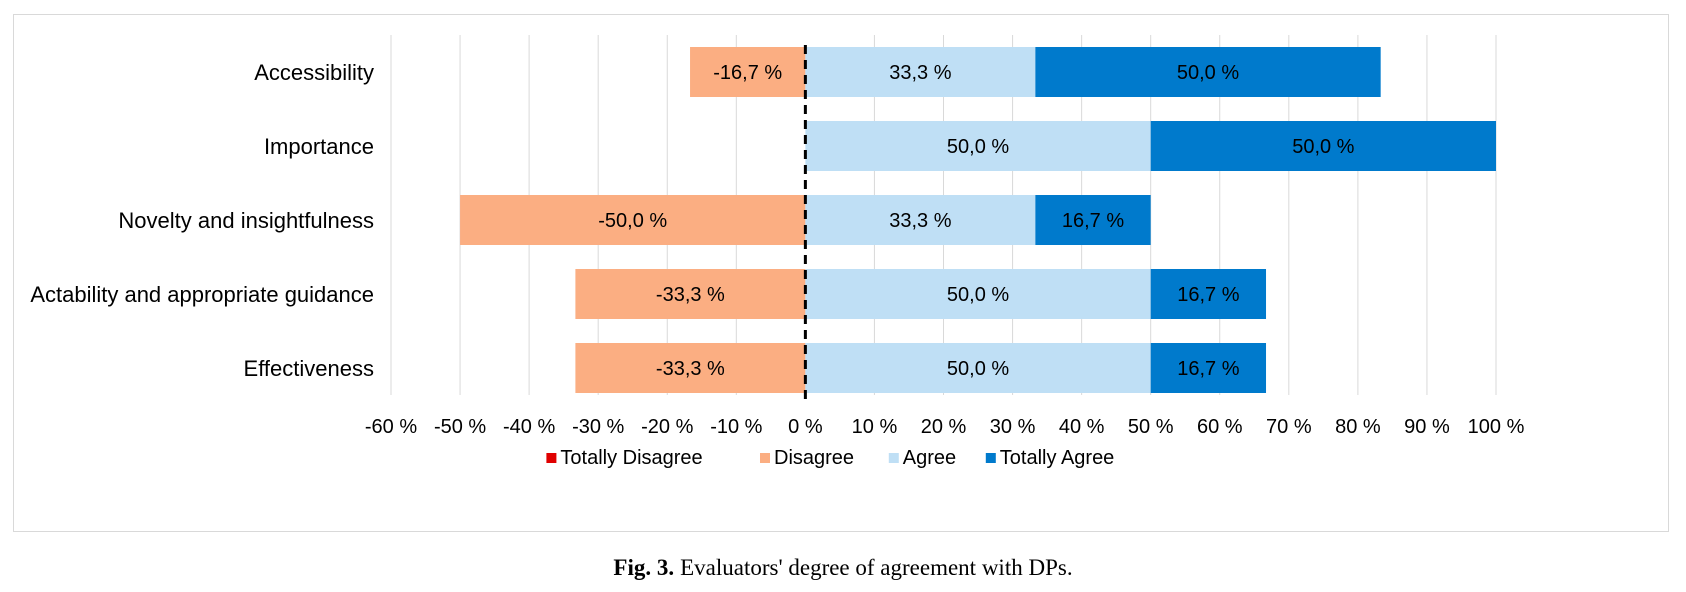 This screenshot has width=1686, height=592. Describe the element at coordinates (309, 368) in the screenshot. I see `category-label: Effectiveness` at that location.